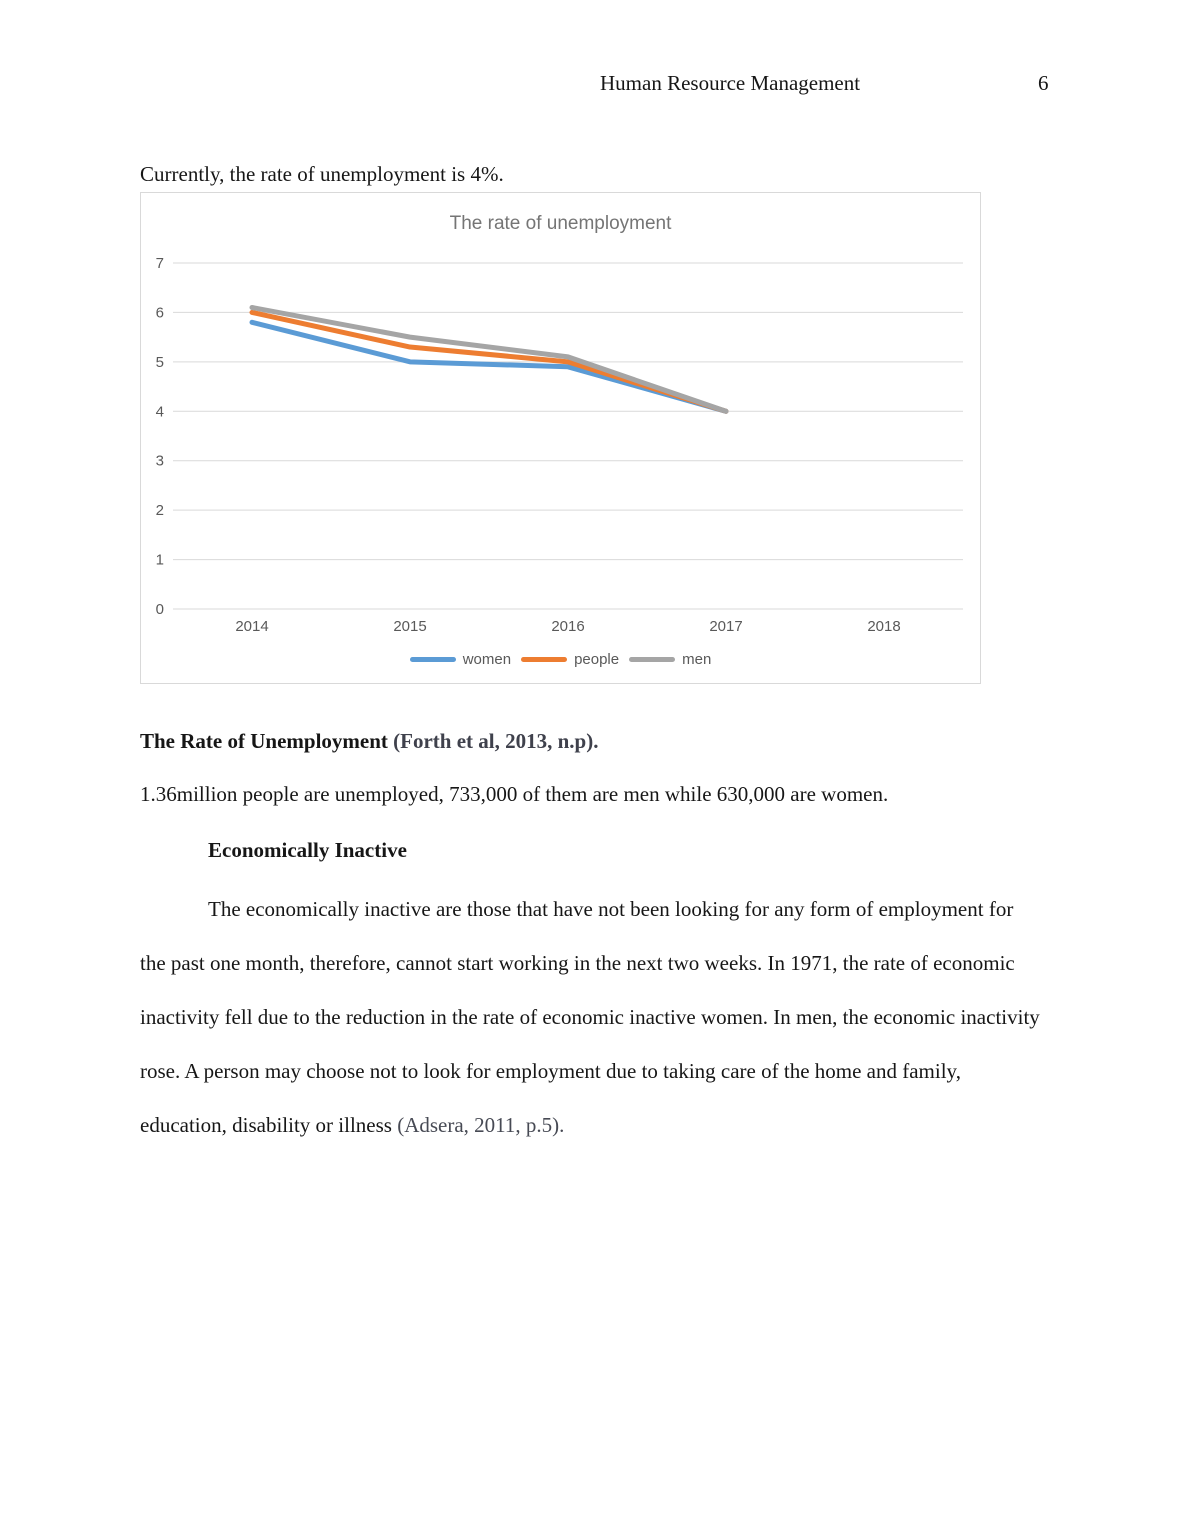 This screenshot has width=1190, height=1540. What do you see at coordinates (597, 659) in the screenshot?
I see `legend-label: people` at bounding box center [597, 659].